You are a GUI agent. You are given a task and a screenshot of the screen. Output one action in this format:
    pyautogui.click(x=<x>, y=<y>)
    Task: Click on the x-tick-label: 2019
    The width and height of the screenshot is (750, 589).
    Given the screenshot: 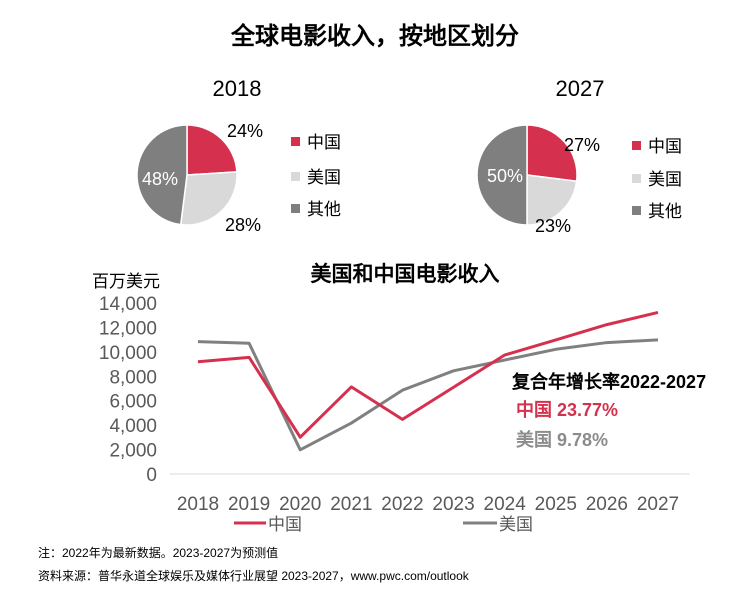 What is the action you would take?
    pyautogui.click(x=249, y=504)
    